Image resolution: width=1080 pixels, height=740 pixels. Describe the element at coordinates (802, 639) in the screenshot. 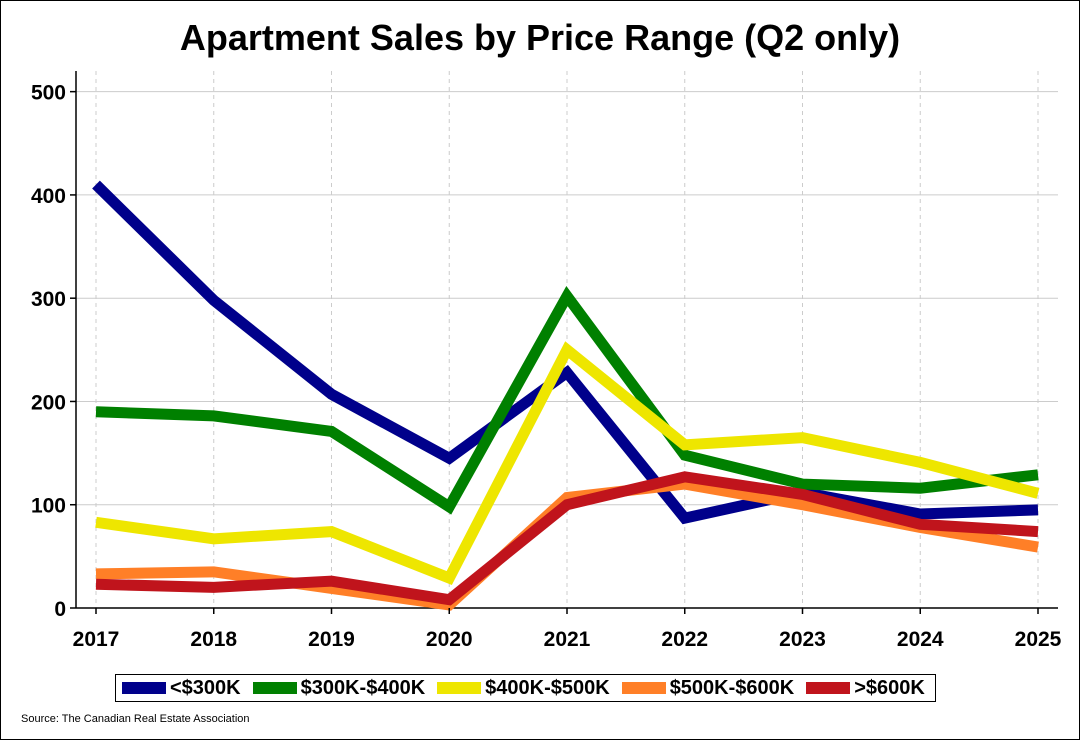

I see `x-tick-label: 2023` at that location.